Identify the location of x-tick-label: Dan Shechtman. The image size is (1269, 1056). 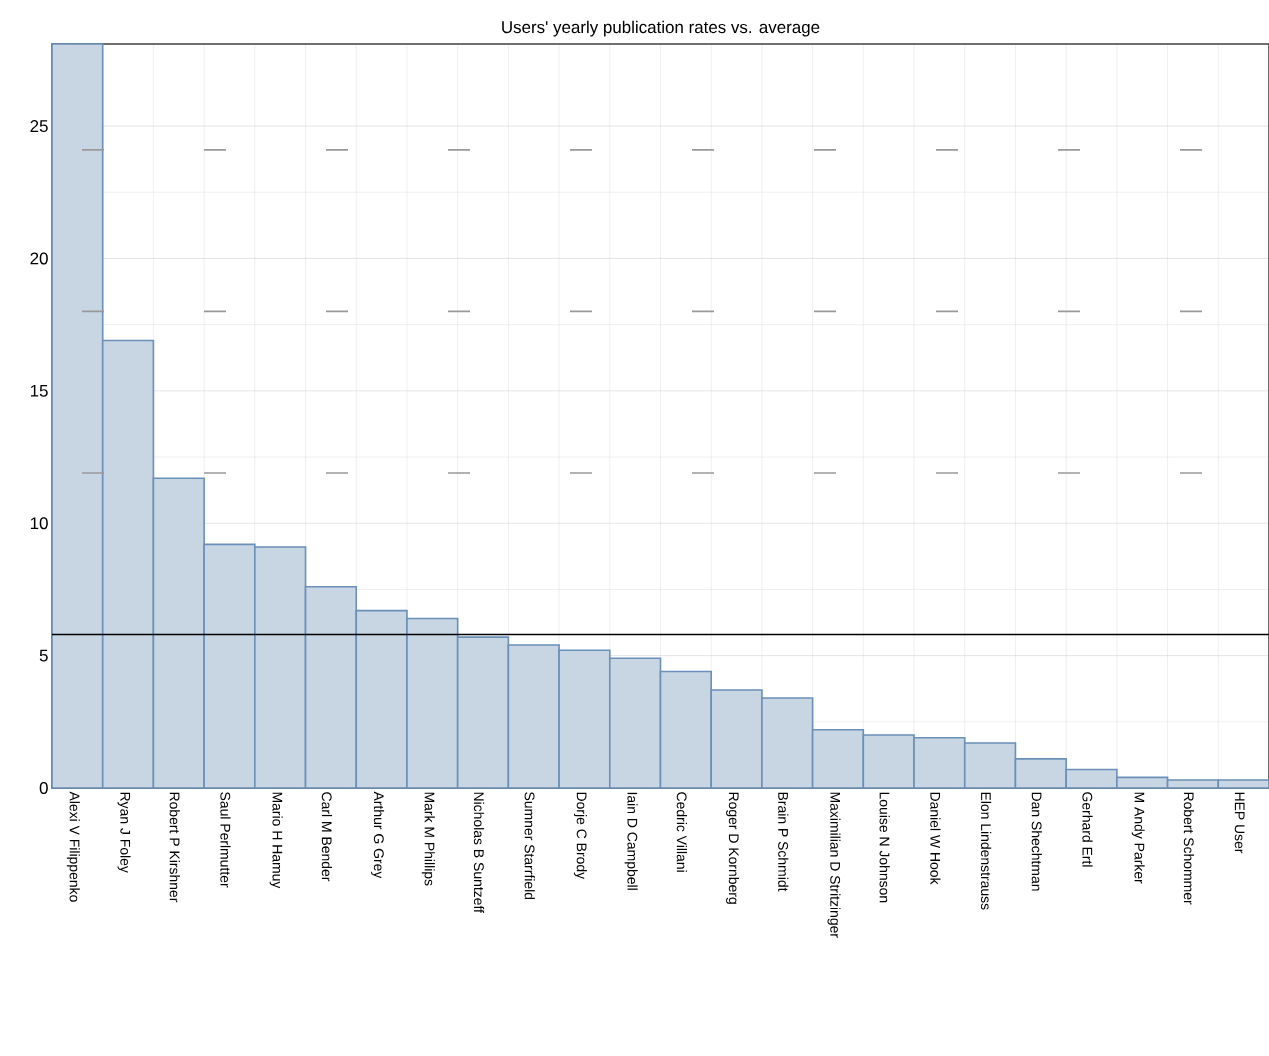
(1036, 841).